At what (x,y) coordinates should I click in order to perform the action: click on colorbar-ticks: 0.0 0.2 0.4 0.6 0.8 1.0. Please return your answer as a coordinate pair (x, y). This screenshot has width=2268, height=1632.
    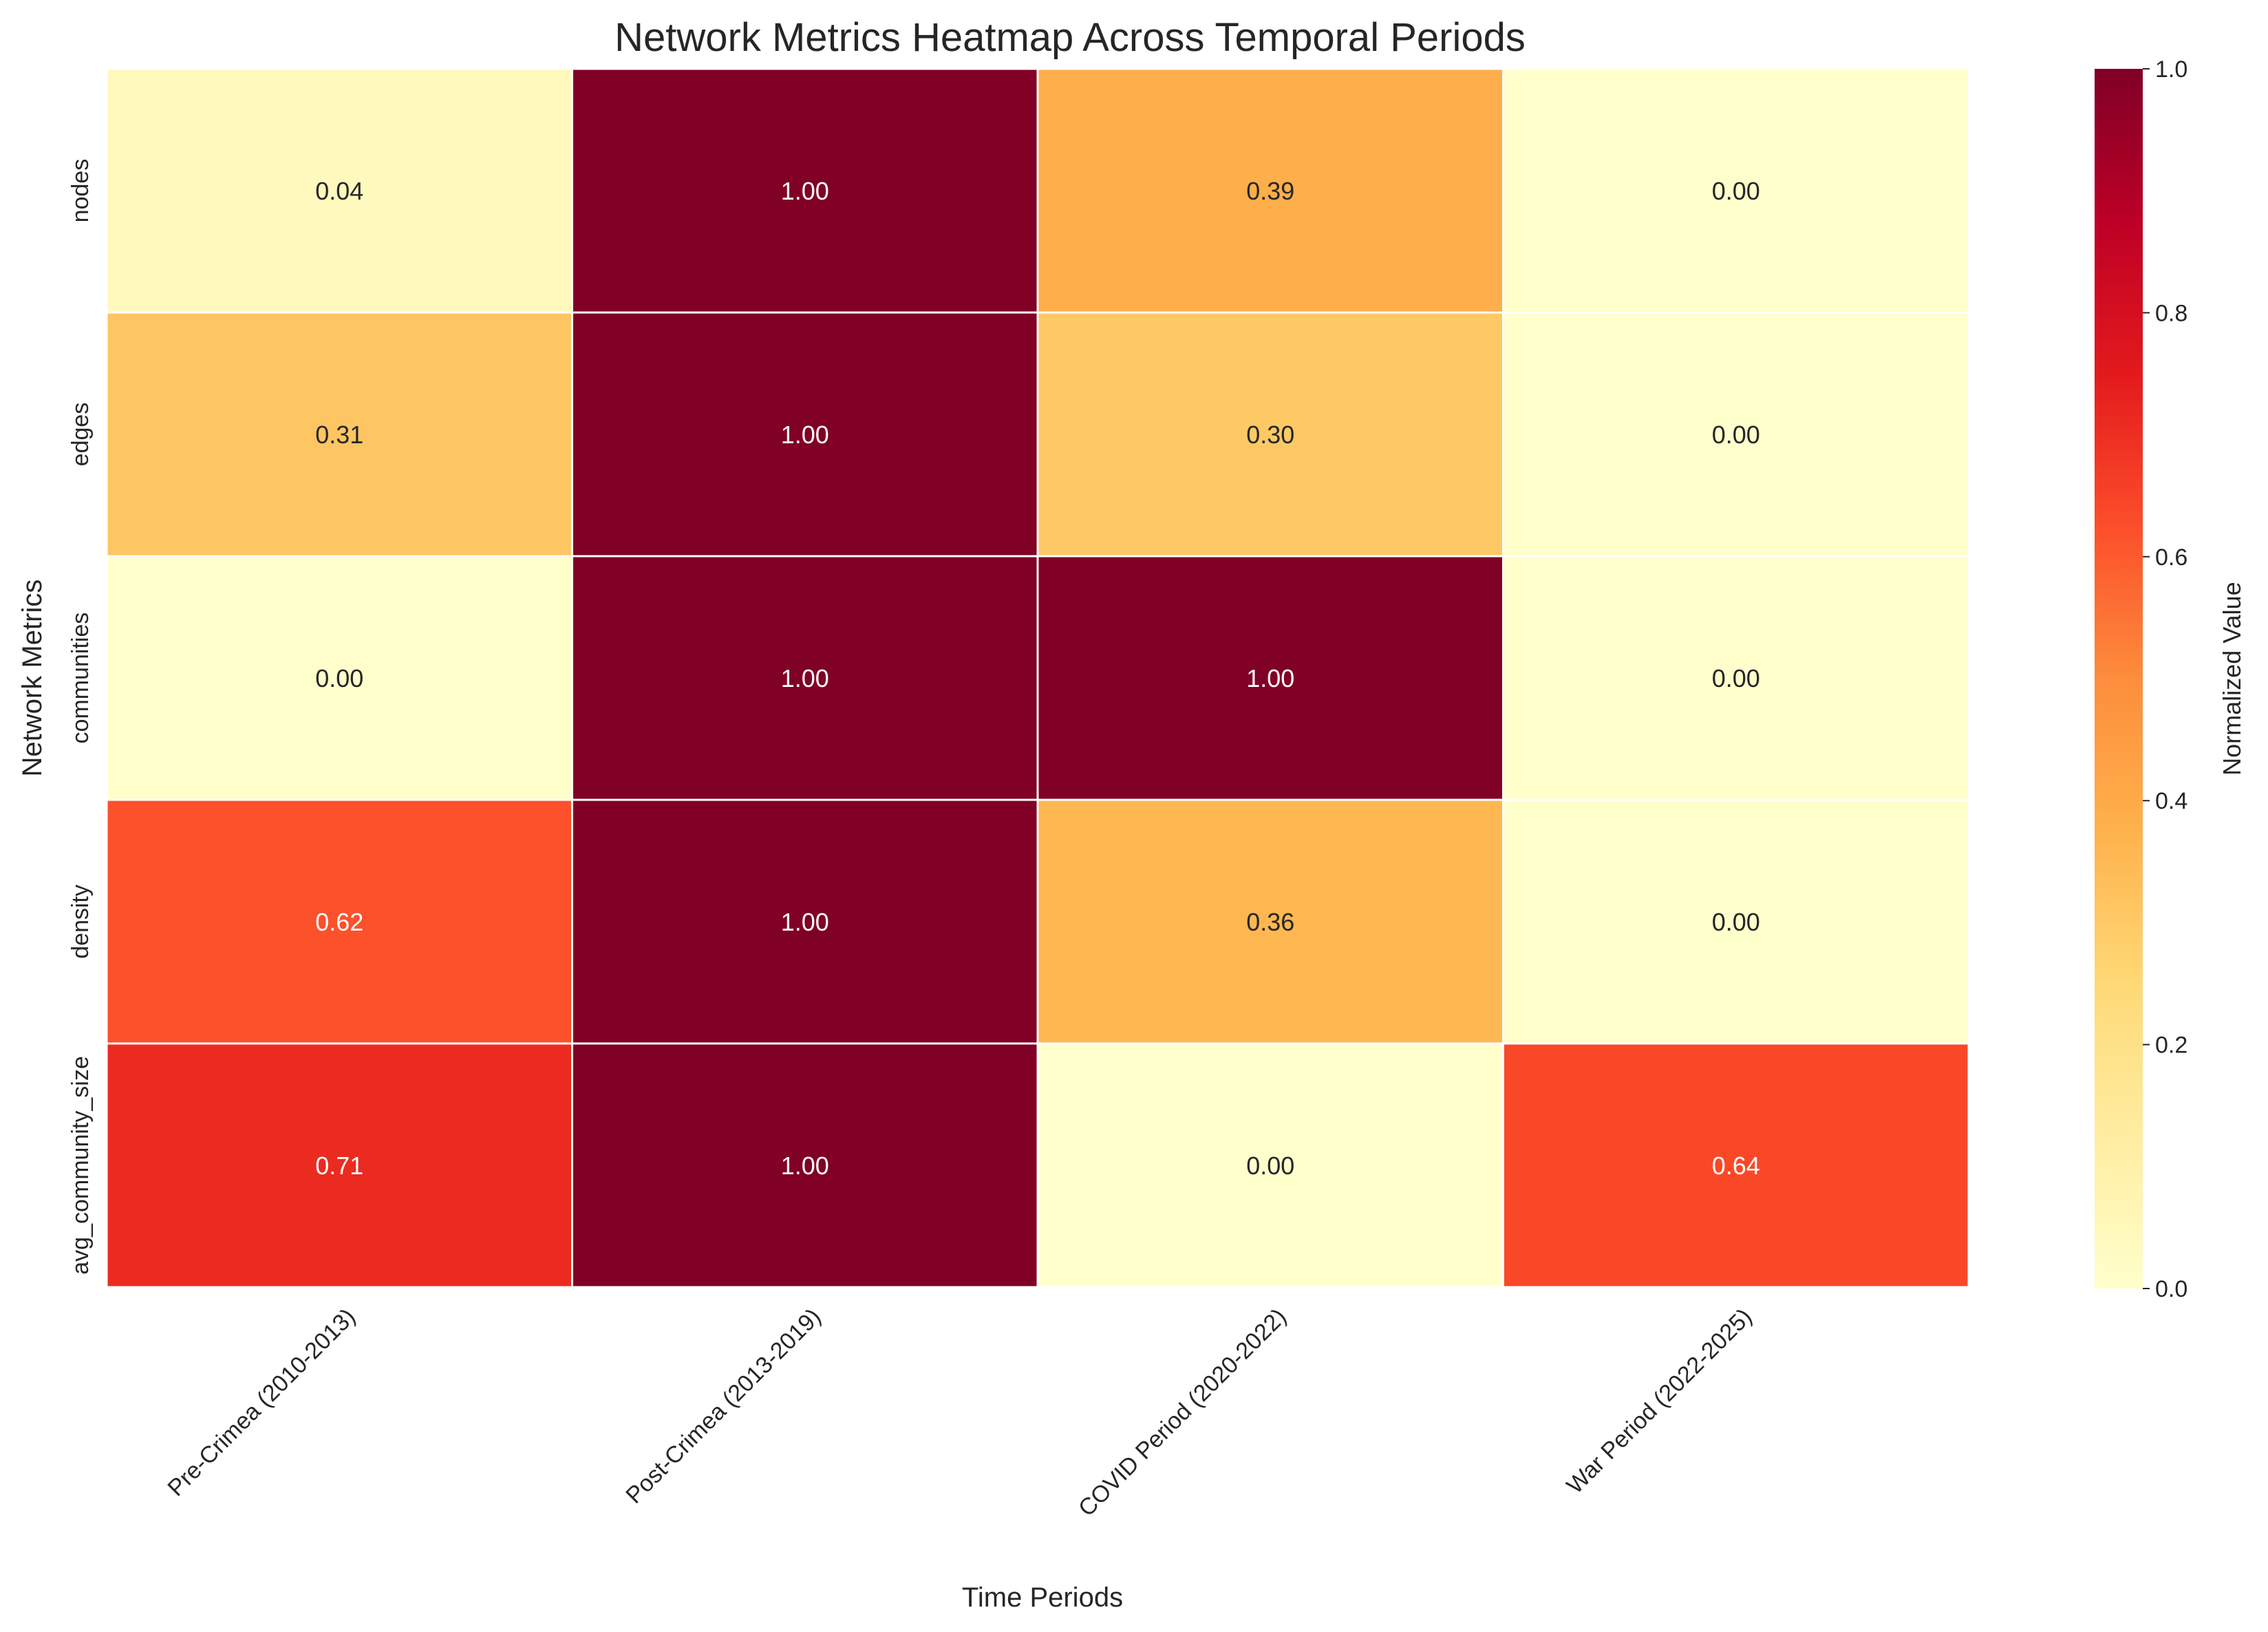
    Looking at the image, I should click on (2165, 679).